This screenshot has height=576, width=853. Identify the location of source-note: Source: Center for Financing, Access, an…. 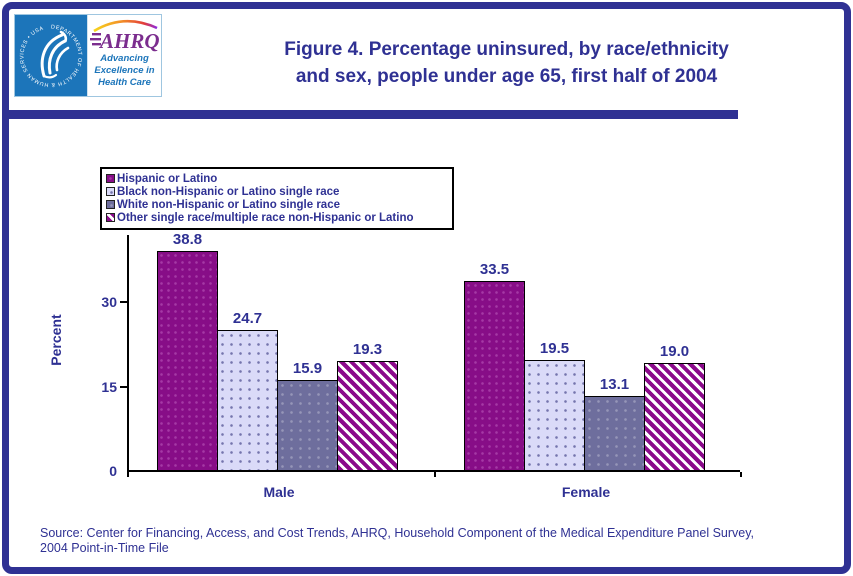
(431, 541).